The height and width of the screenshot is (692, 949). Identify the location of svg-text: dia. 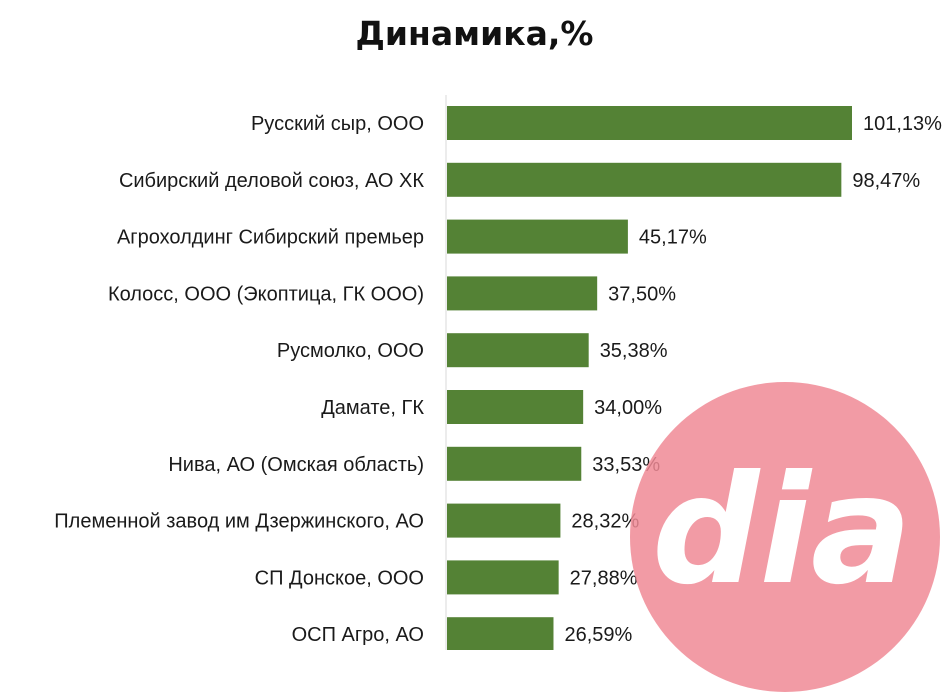
(782, 531).